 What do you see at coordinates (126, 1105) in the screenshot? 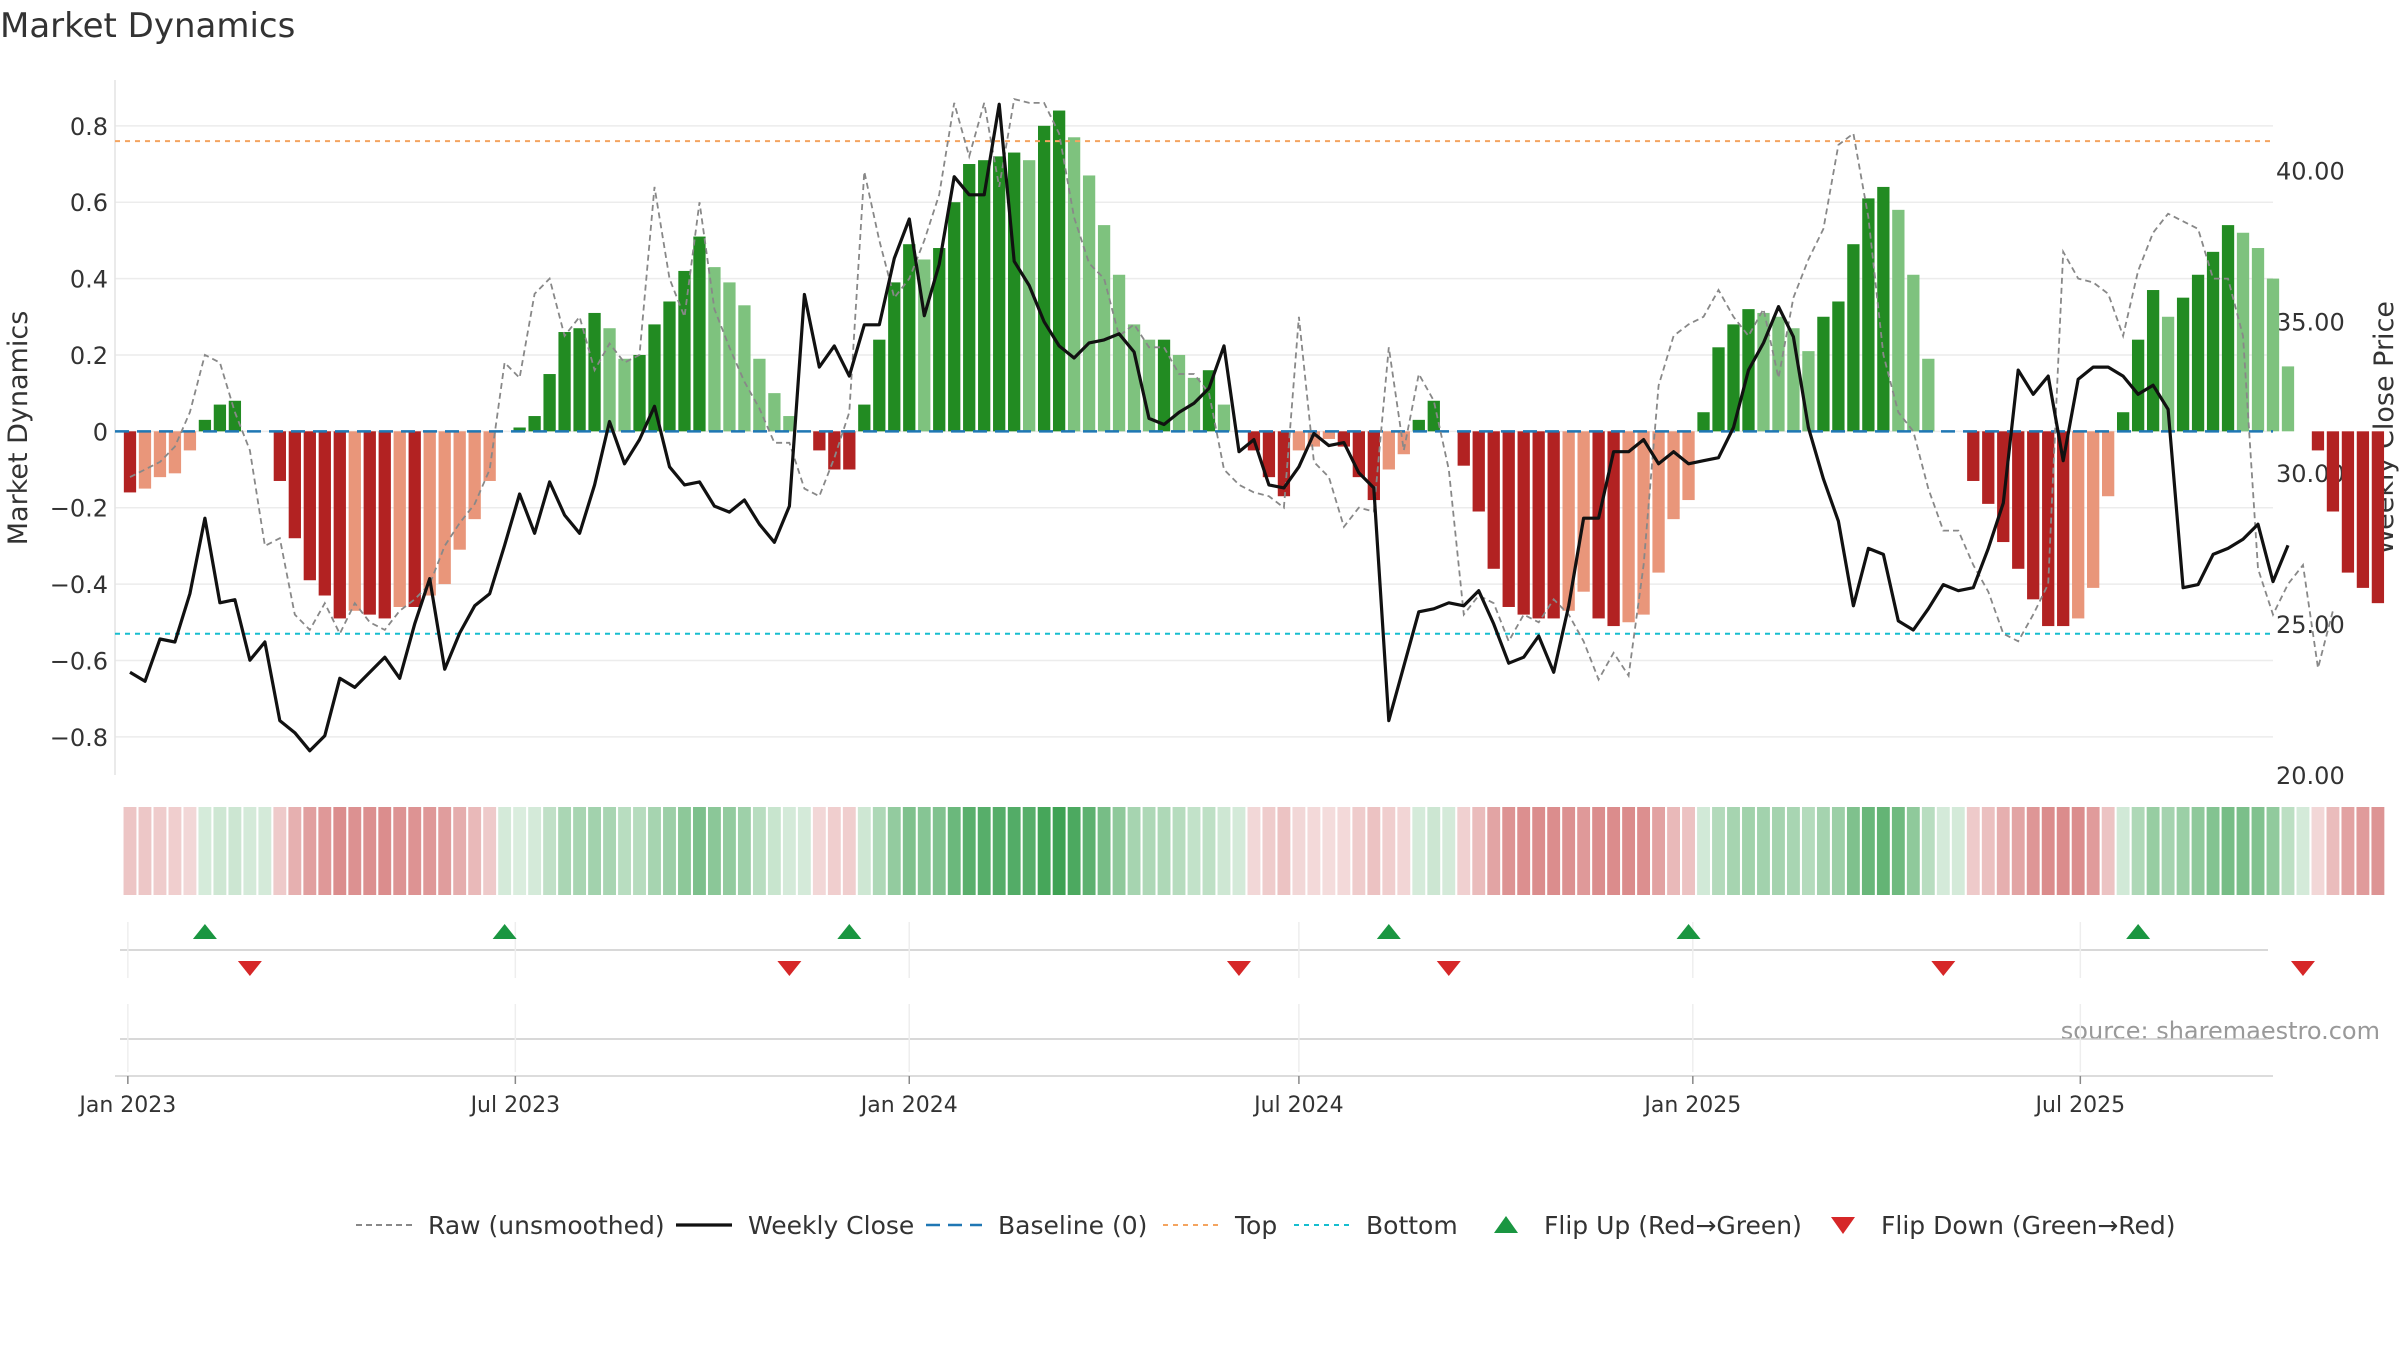
I see `x-tick-label: Jan 2023` at bounding box center [126, 1105].